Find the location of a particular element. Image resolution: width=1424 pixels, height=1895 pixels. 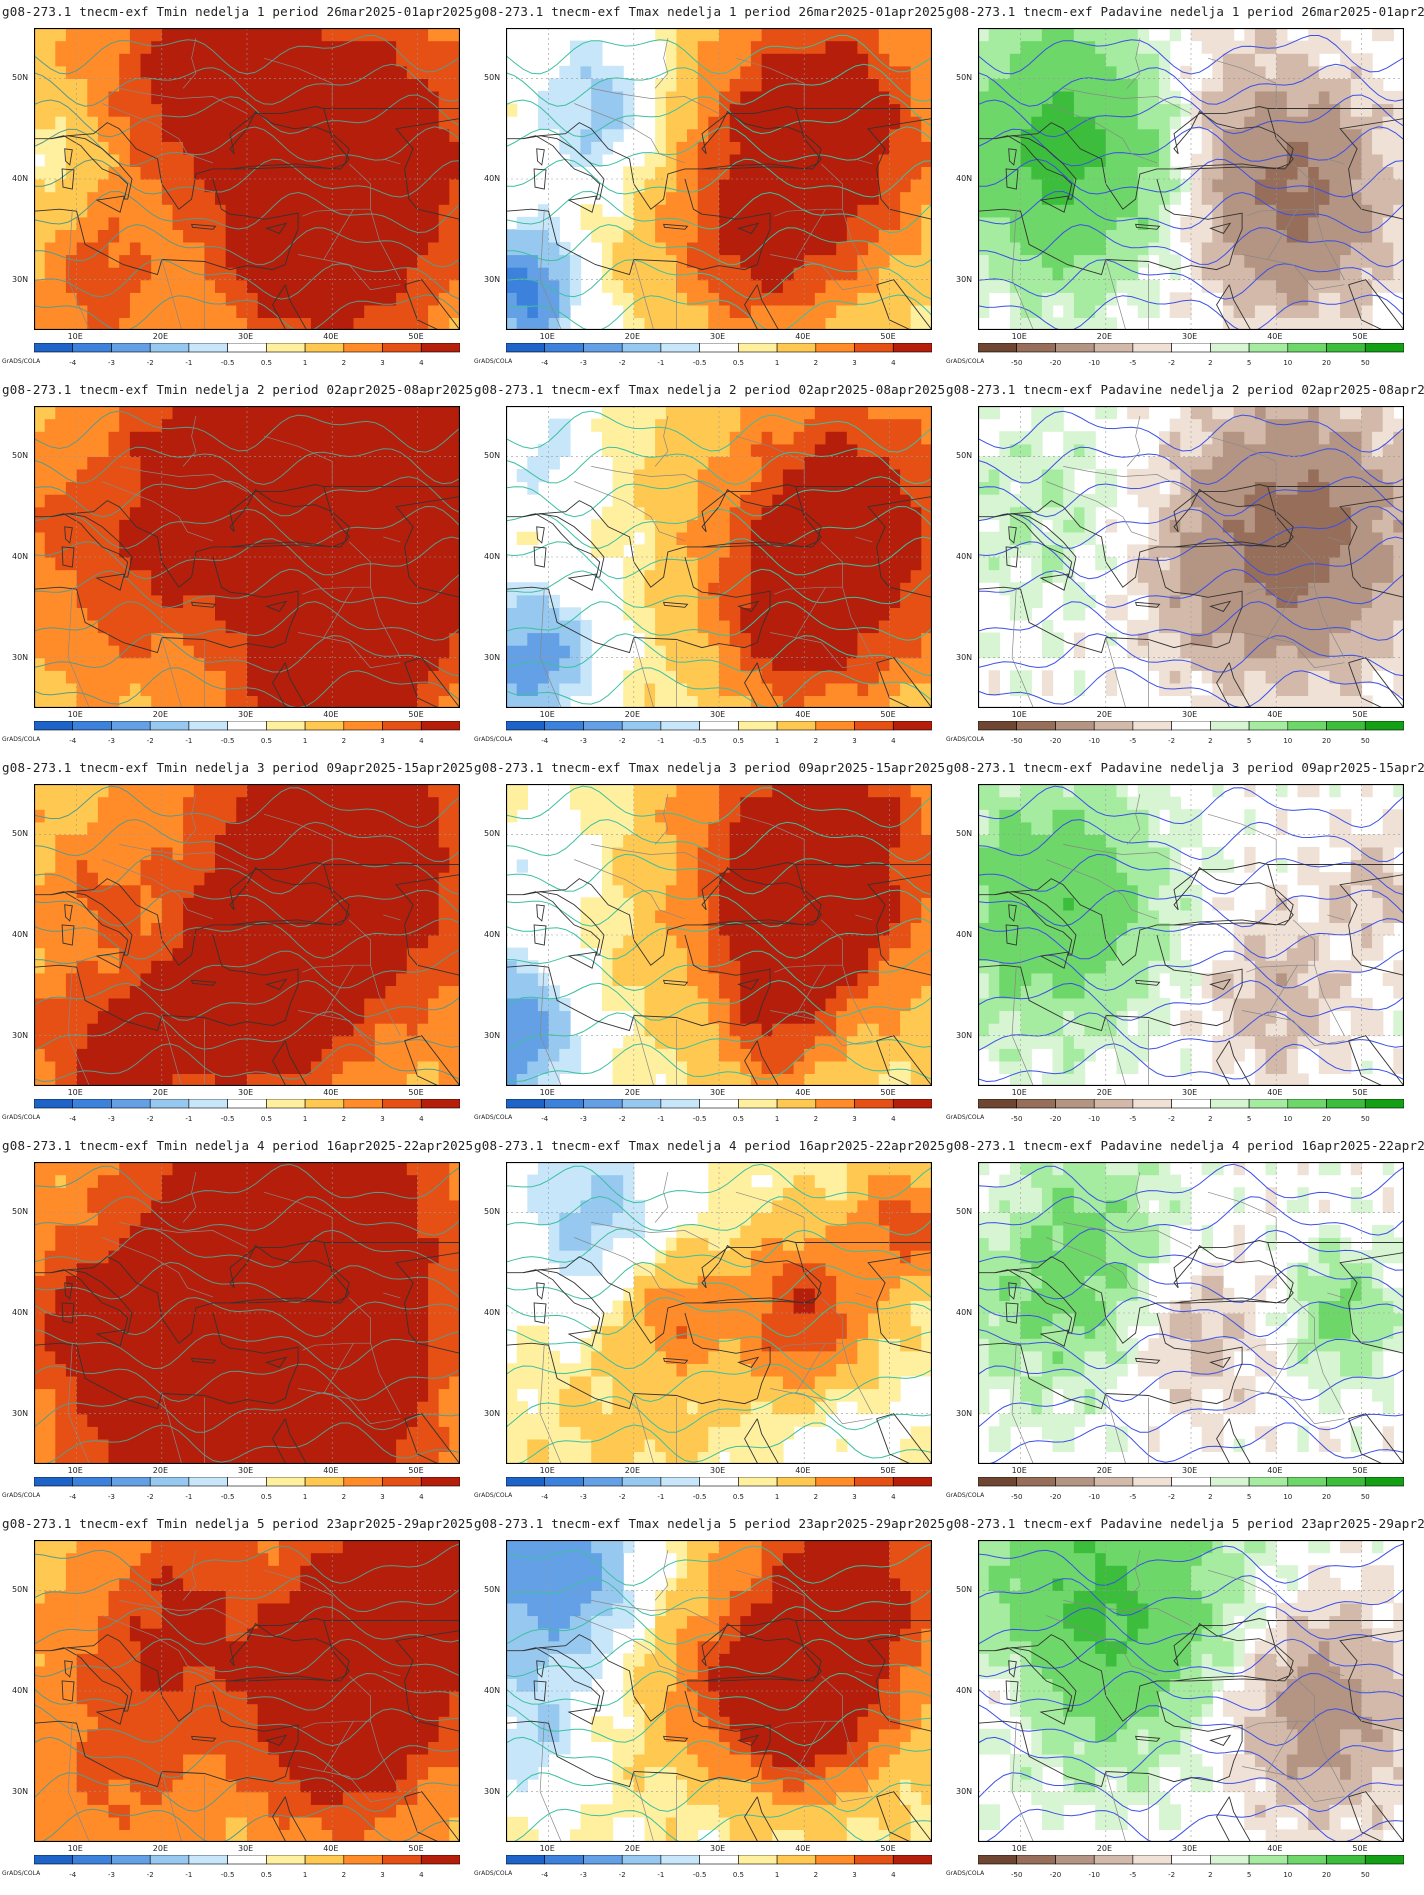

colorbar-tick-label: 4 is located at coordinates (421, 363).